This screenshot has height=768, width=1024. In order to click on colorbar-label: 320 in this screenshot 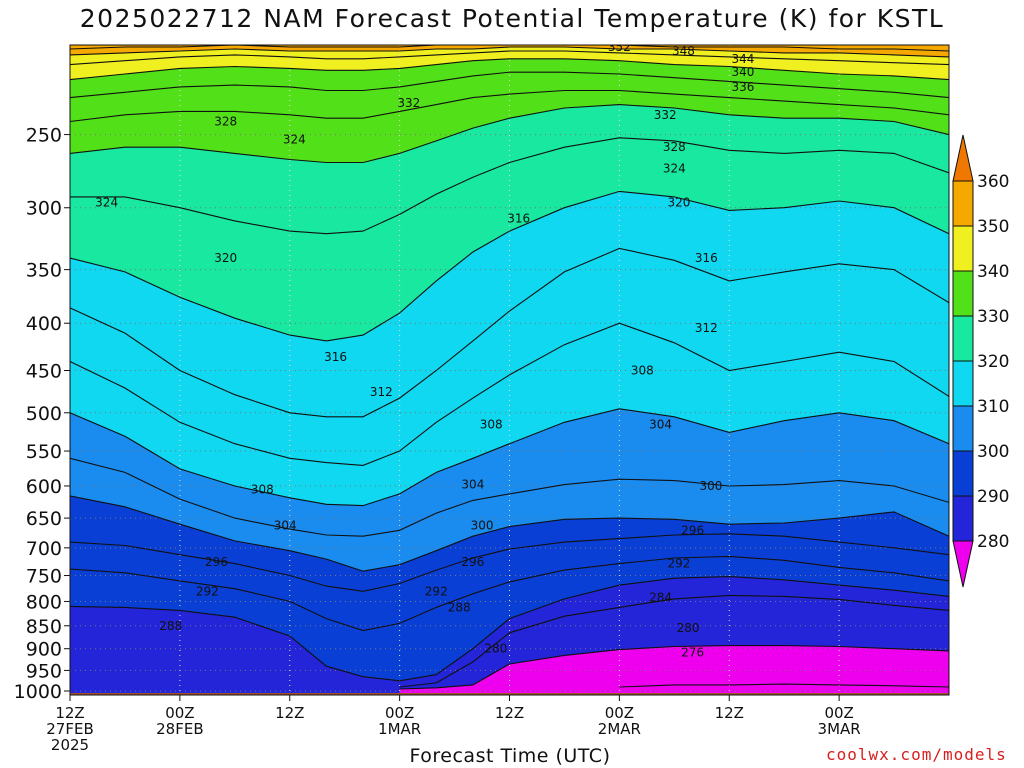, I will do `click(993, 362)`.